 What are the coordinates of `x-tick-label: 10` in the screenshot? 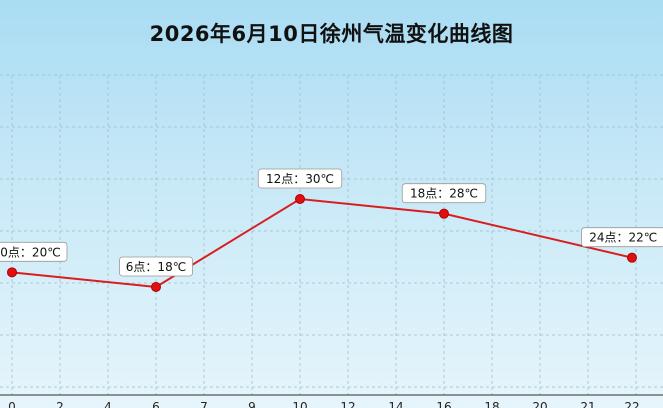 It's located at (299, 404).